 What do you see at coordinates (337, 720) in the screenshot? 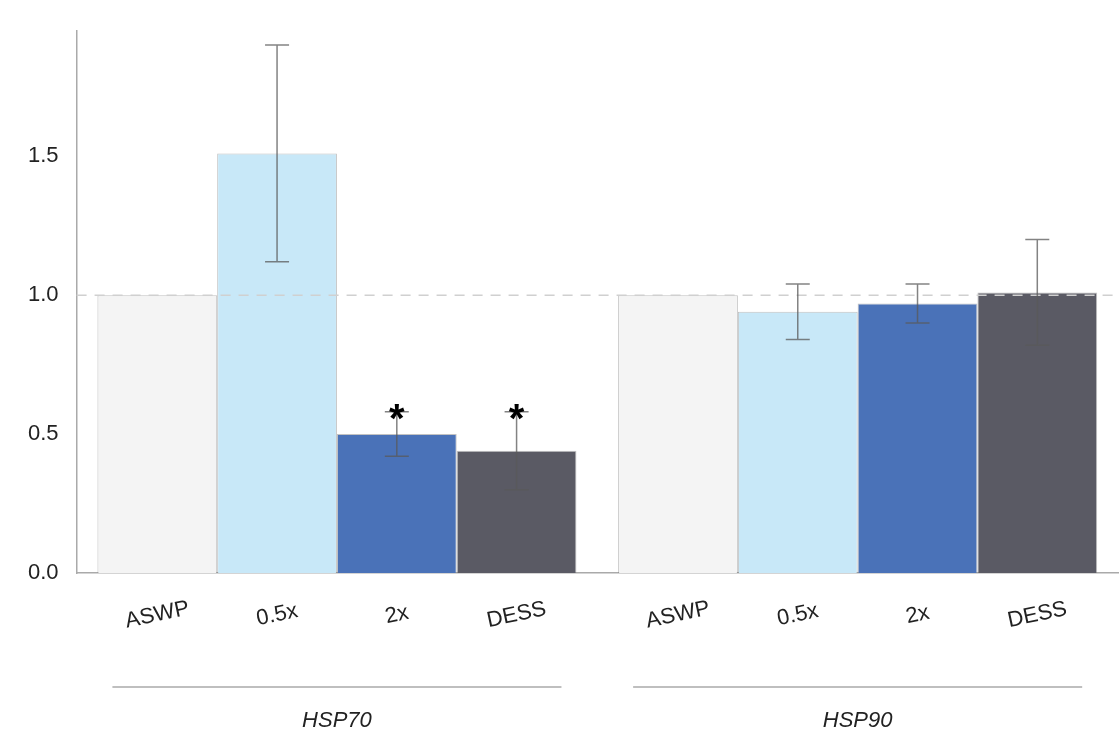
I see `x-tick-label: HSP70` at bounding box center [337, 720].